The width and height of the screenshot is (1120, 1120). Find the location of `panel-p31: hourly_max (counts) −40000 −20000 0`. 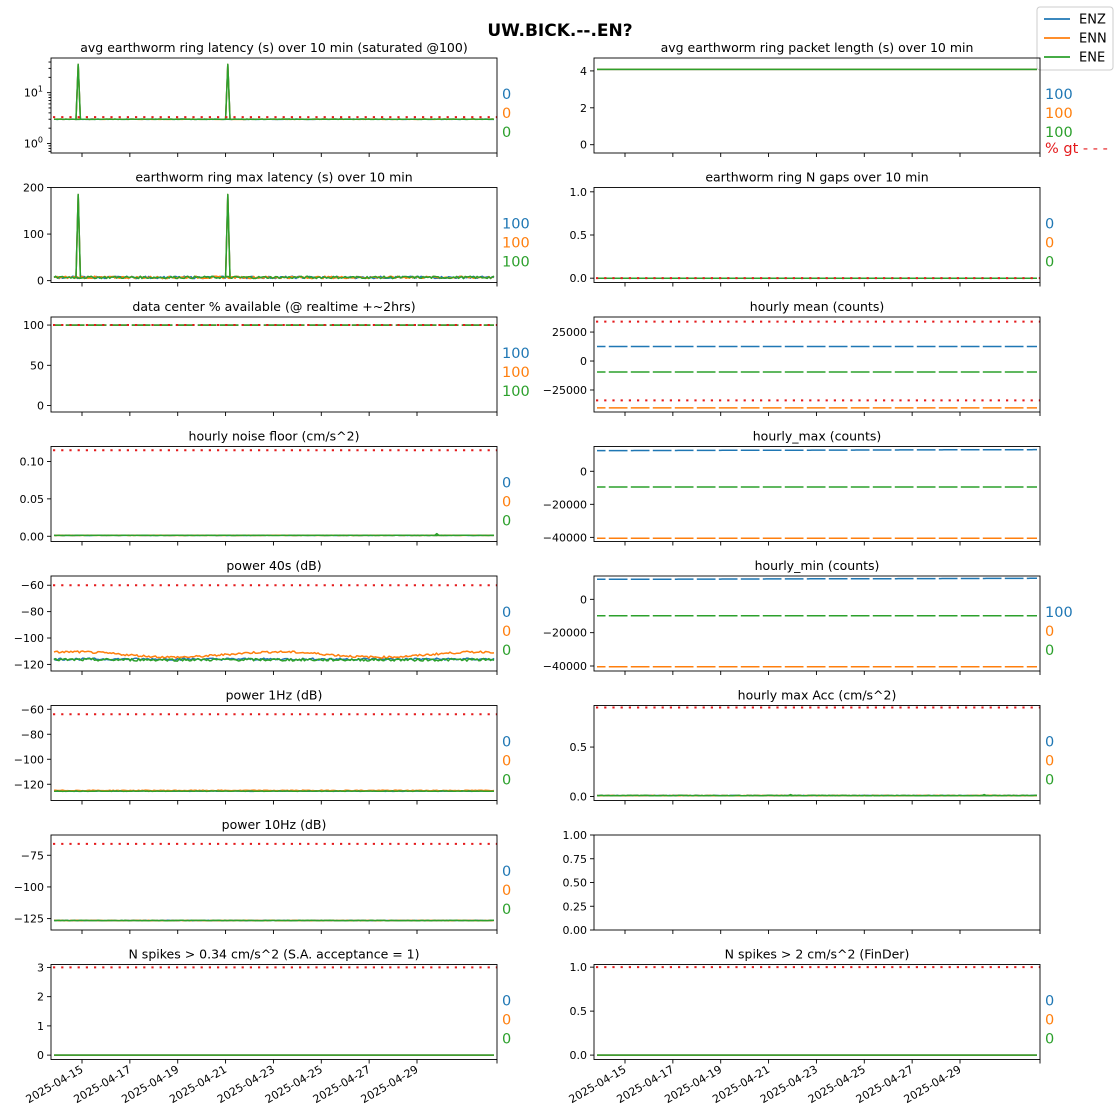

panel-p31: hourly_max (counts) −40000 −20000 0 is located at coordinates (792, 487).